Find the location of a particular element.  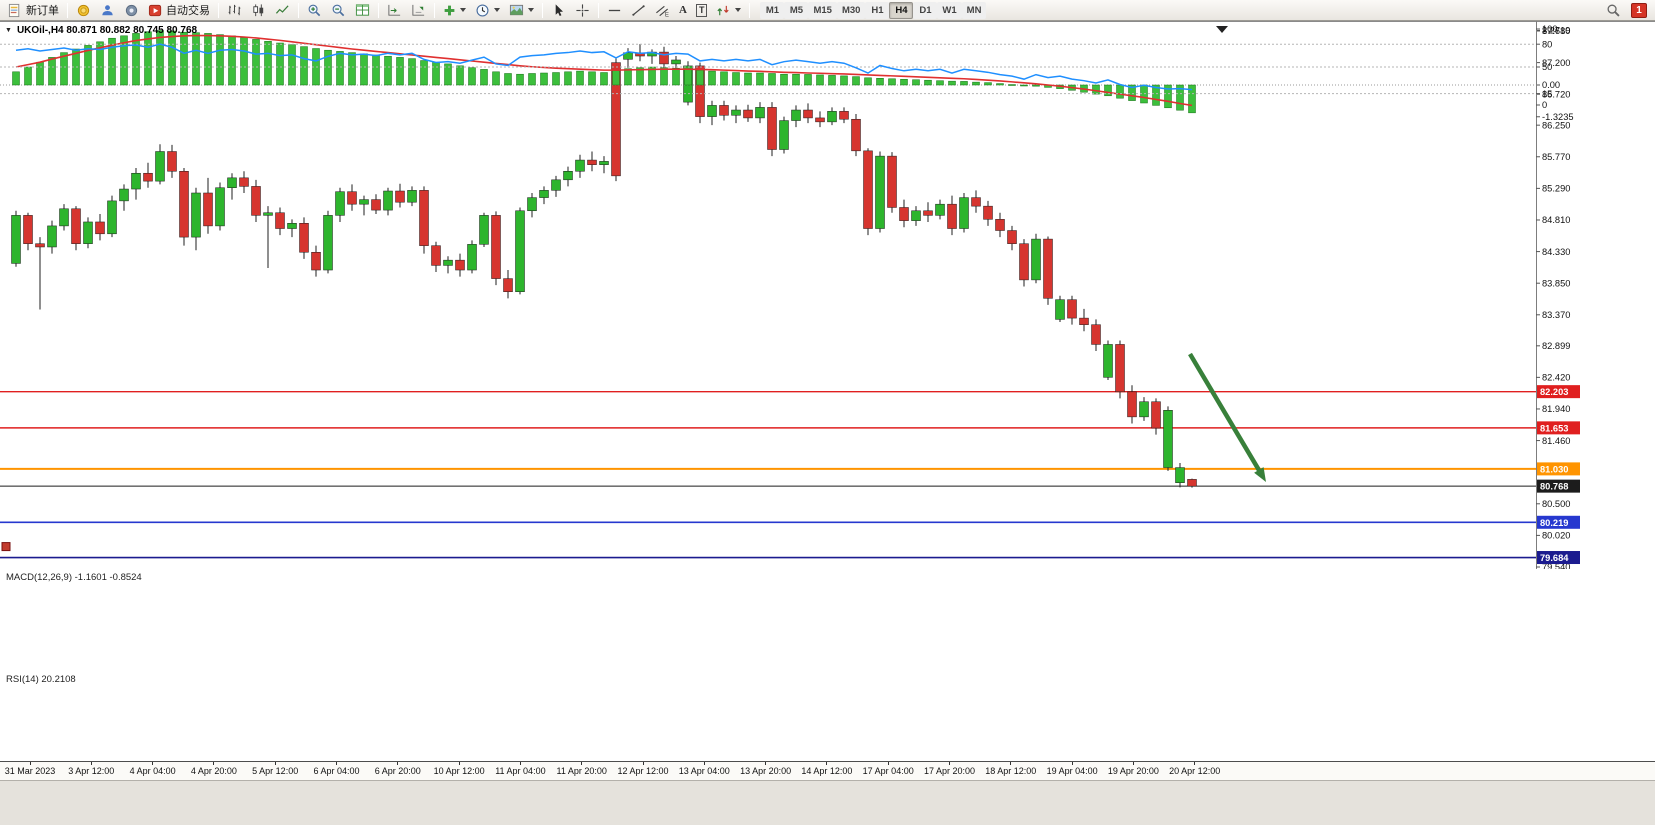

profile-button is located at coordinates (107, 10).